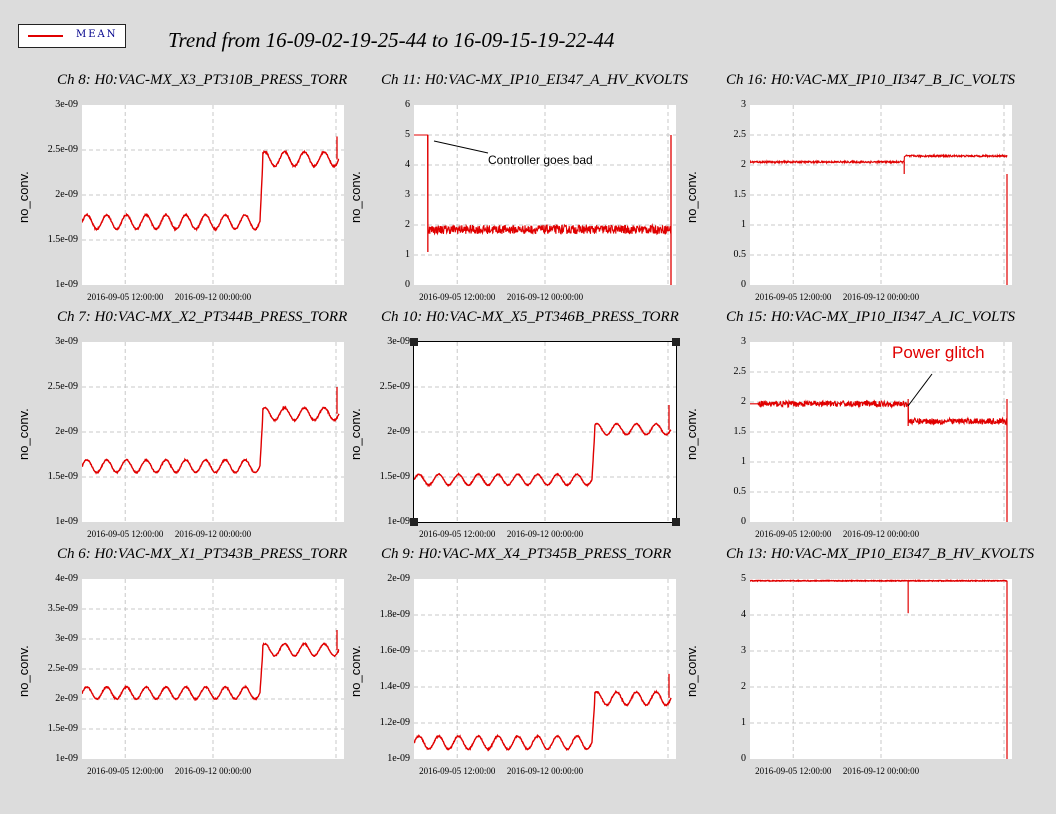  What do you see at coordinates (202, 554) in the screenshot?
I see `panel-title: Ch 6: H0:VAC-MX_X1_PT343B_PRESS_TORR` at bounding box center [202, 554].